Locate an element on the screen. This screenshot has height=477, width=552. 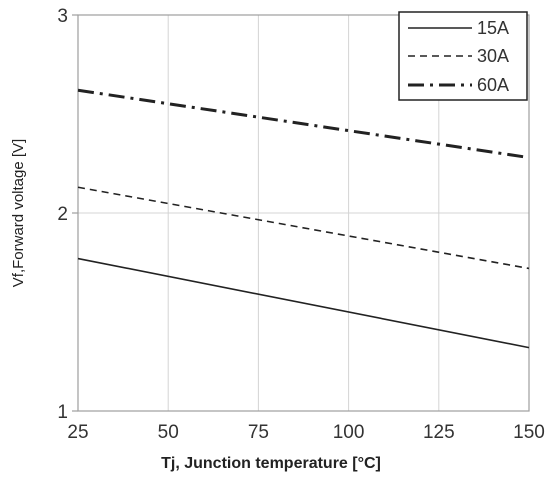
x-tick-label: 100 is located at coordinates (349, 432).